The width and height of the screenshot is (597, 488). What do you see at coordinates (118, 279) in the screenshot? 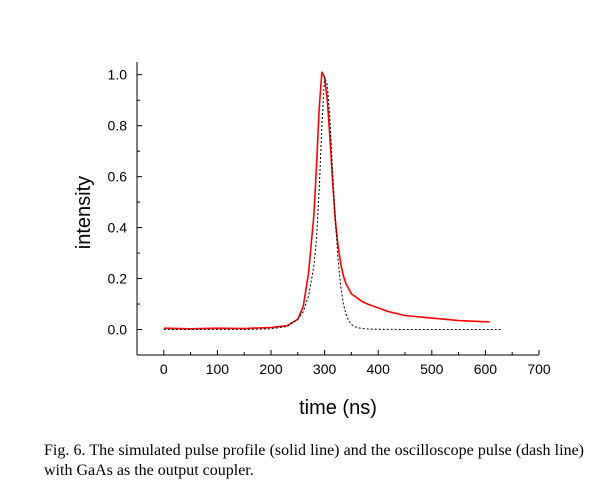
I see `y-tick-label: 0.2` at bounding box center [118, 279].